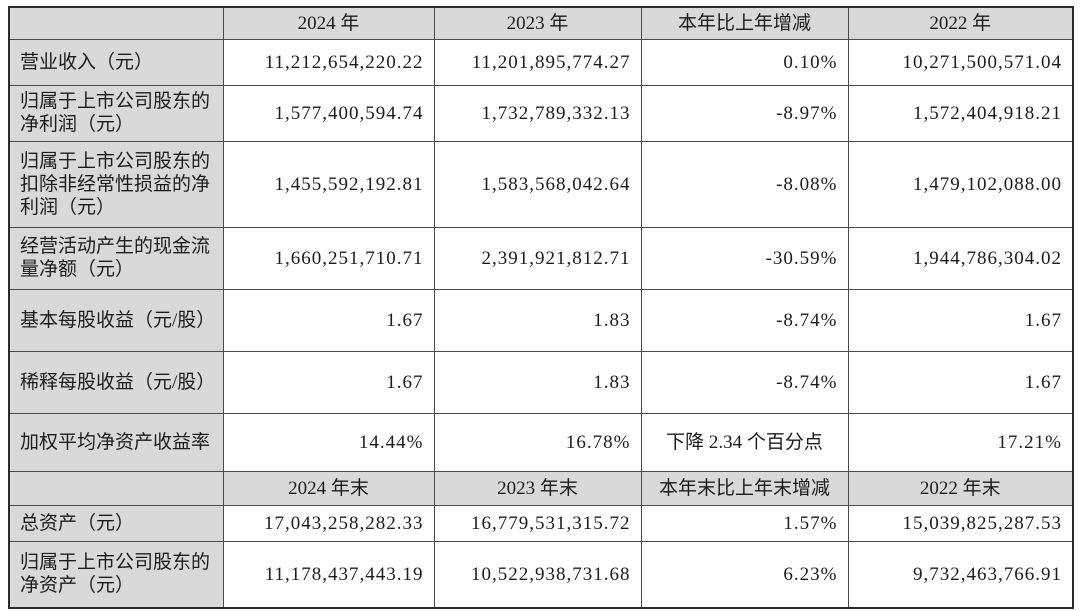 The height and width of the screenshot is (611, 1080). Describe the element at coordinates (537, 23) in the screenshot. I see `col-header-2023: 2023 年` at that location.